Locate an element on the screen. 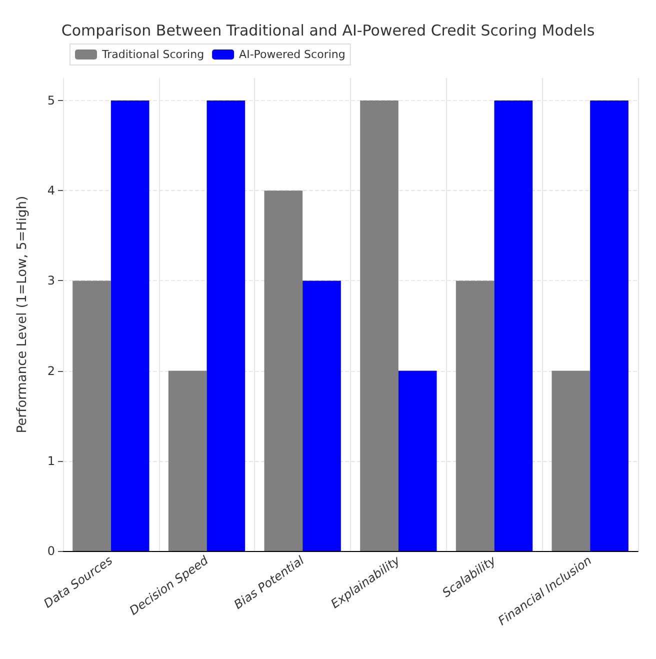 This screenshot has height=659, width=656. y-tick-label: 1 is located at coordinates (51, 461).